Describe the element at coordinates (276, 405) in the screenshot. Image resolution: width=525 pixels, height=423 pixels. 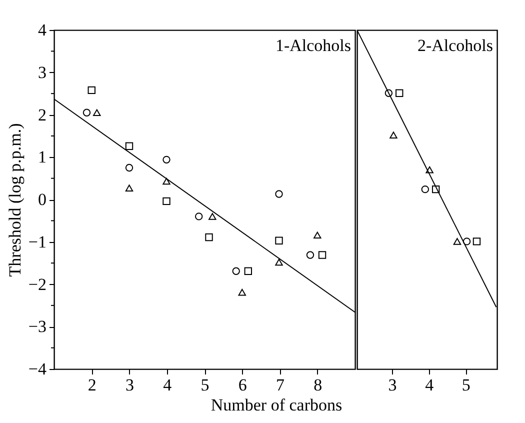
I see `x-axis-title: Number of carbons` at that location.